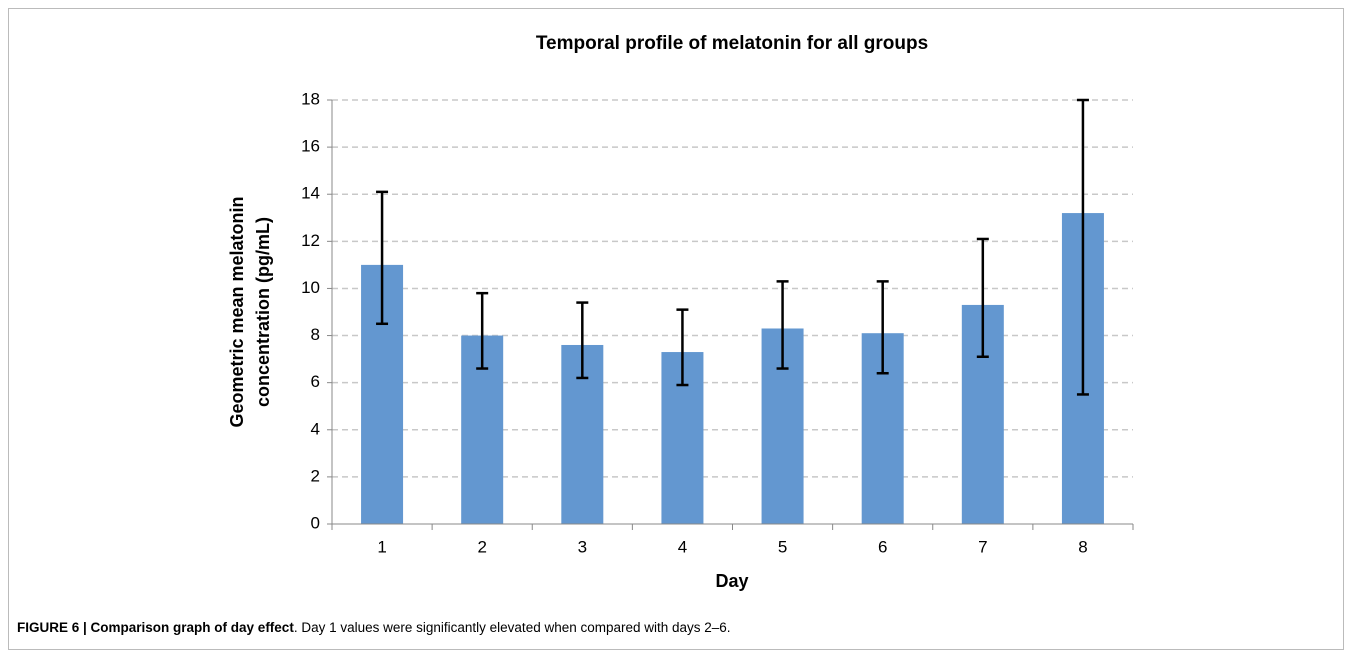 The image size is (1354, 666). I want to click on y-tick-label: 2, so click(315, 475).